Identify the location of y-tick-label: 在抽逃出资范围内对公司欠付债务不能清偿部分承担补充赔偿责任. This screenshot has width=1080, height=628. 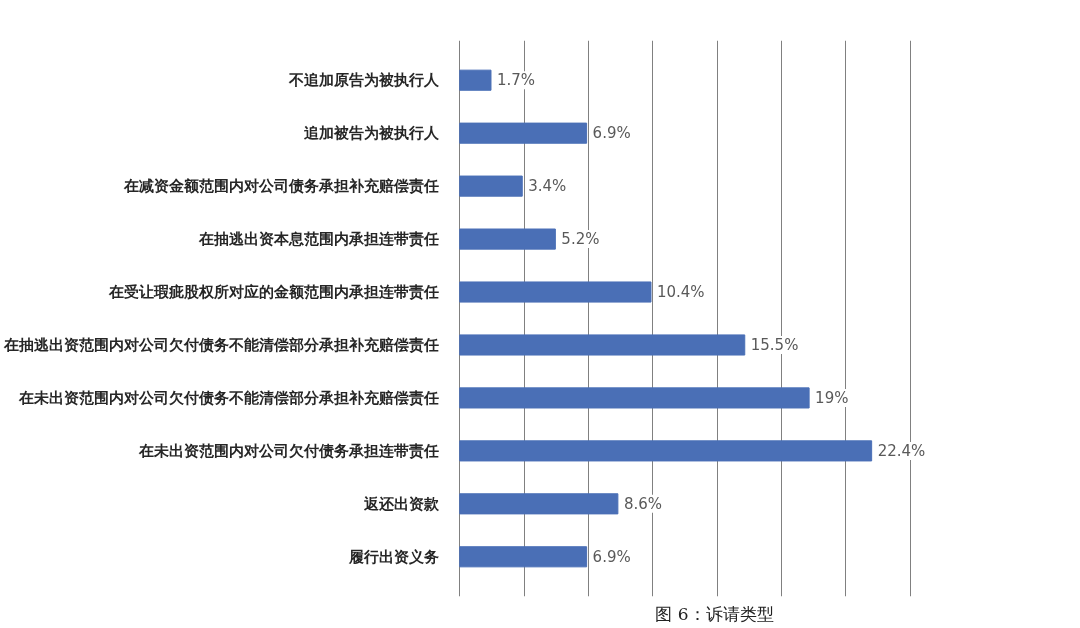
(220, 344).